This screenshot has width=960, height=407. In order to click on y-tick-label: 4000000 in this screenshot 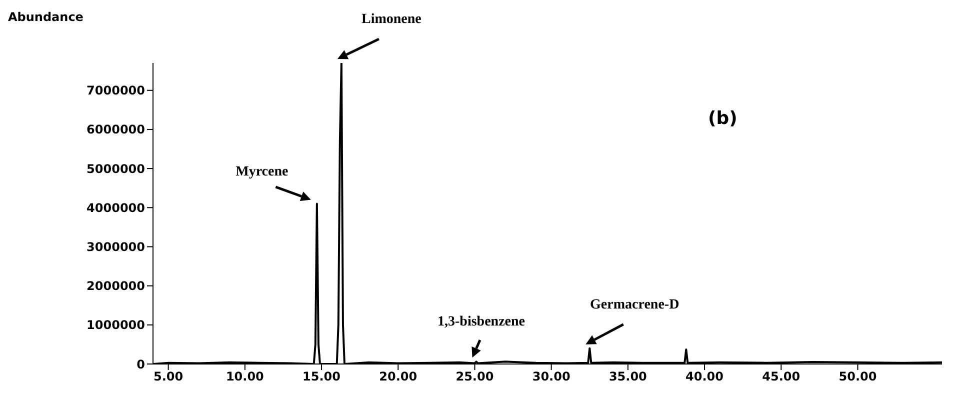, I will do `click(115, 207)`.